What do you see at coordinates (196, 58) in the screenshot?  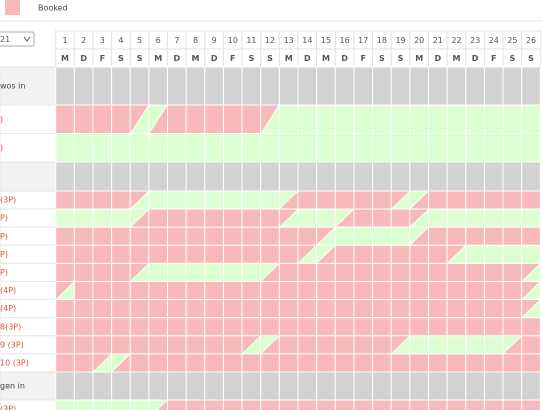 I see `weekday: M` at bounding box center [196, 58].